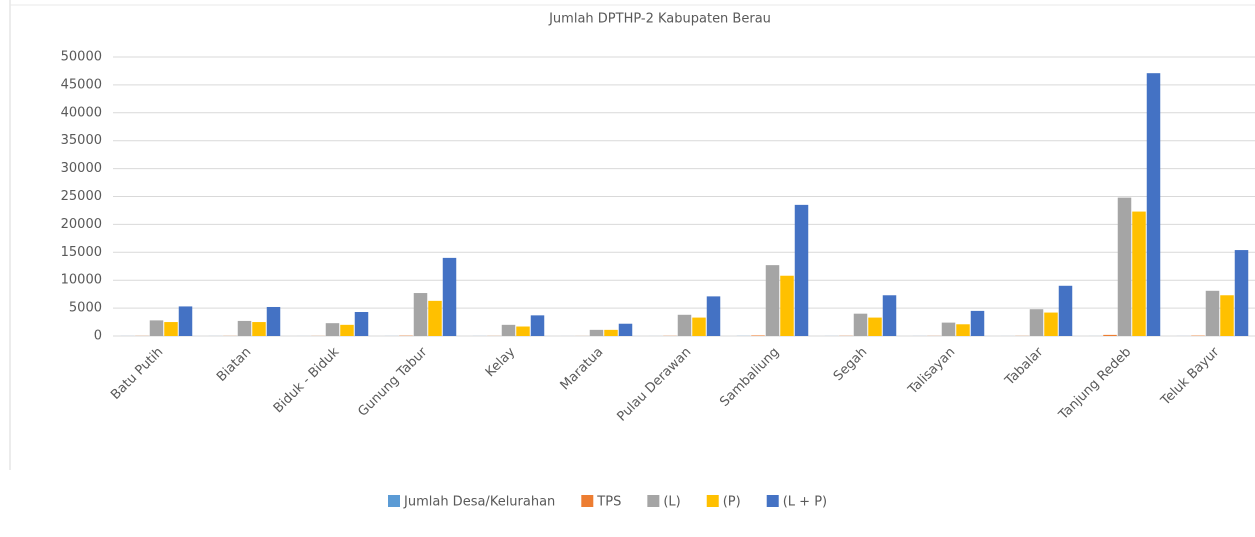 This screenshot has height=537, width=1255. What do you see at coordinates (98, 336) in the screenshot?
I see `y-tick-label: 0` at bounding box center [98, 336].